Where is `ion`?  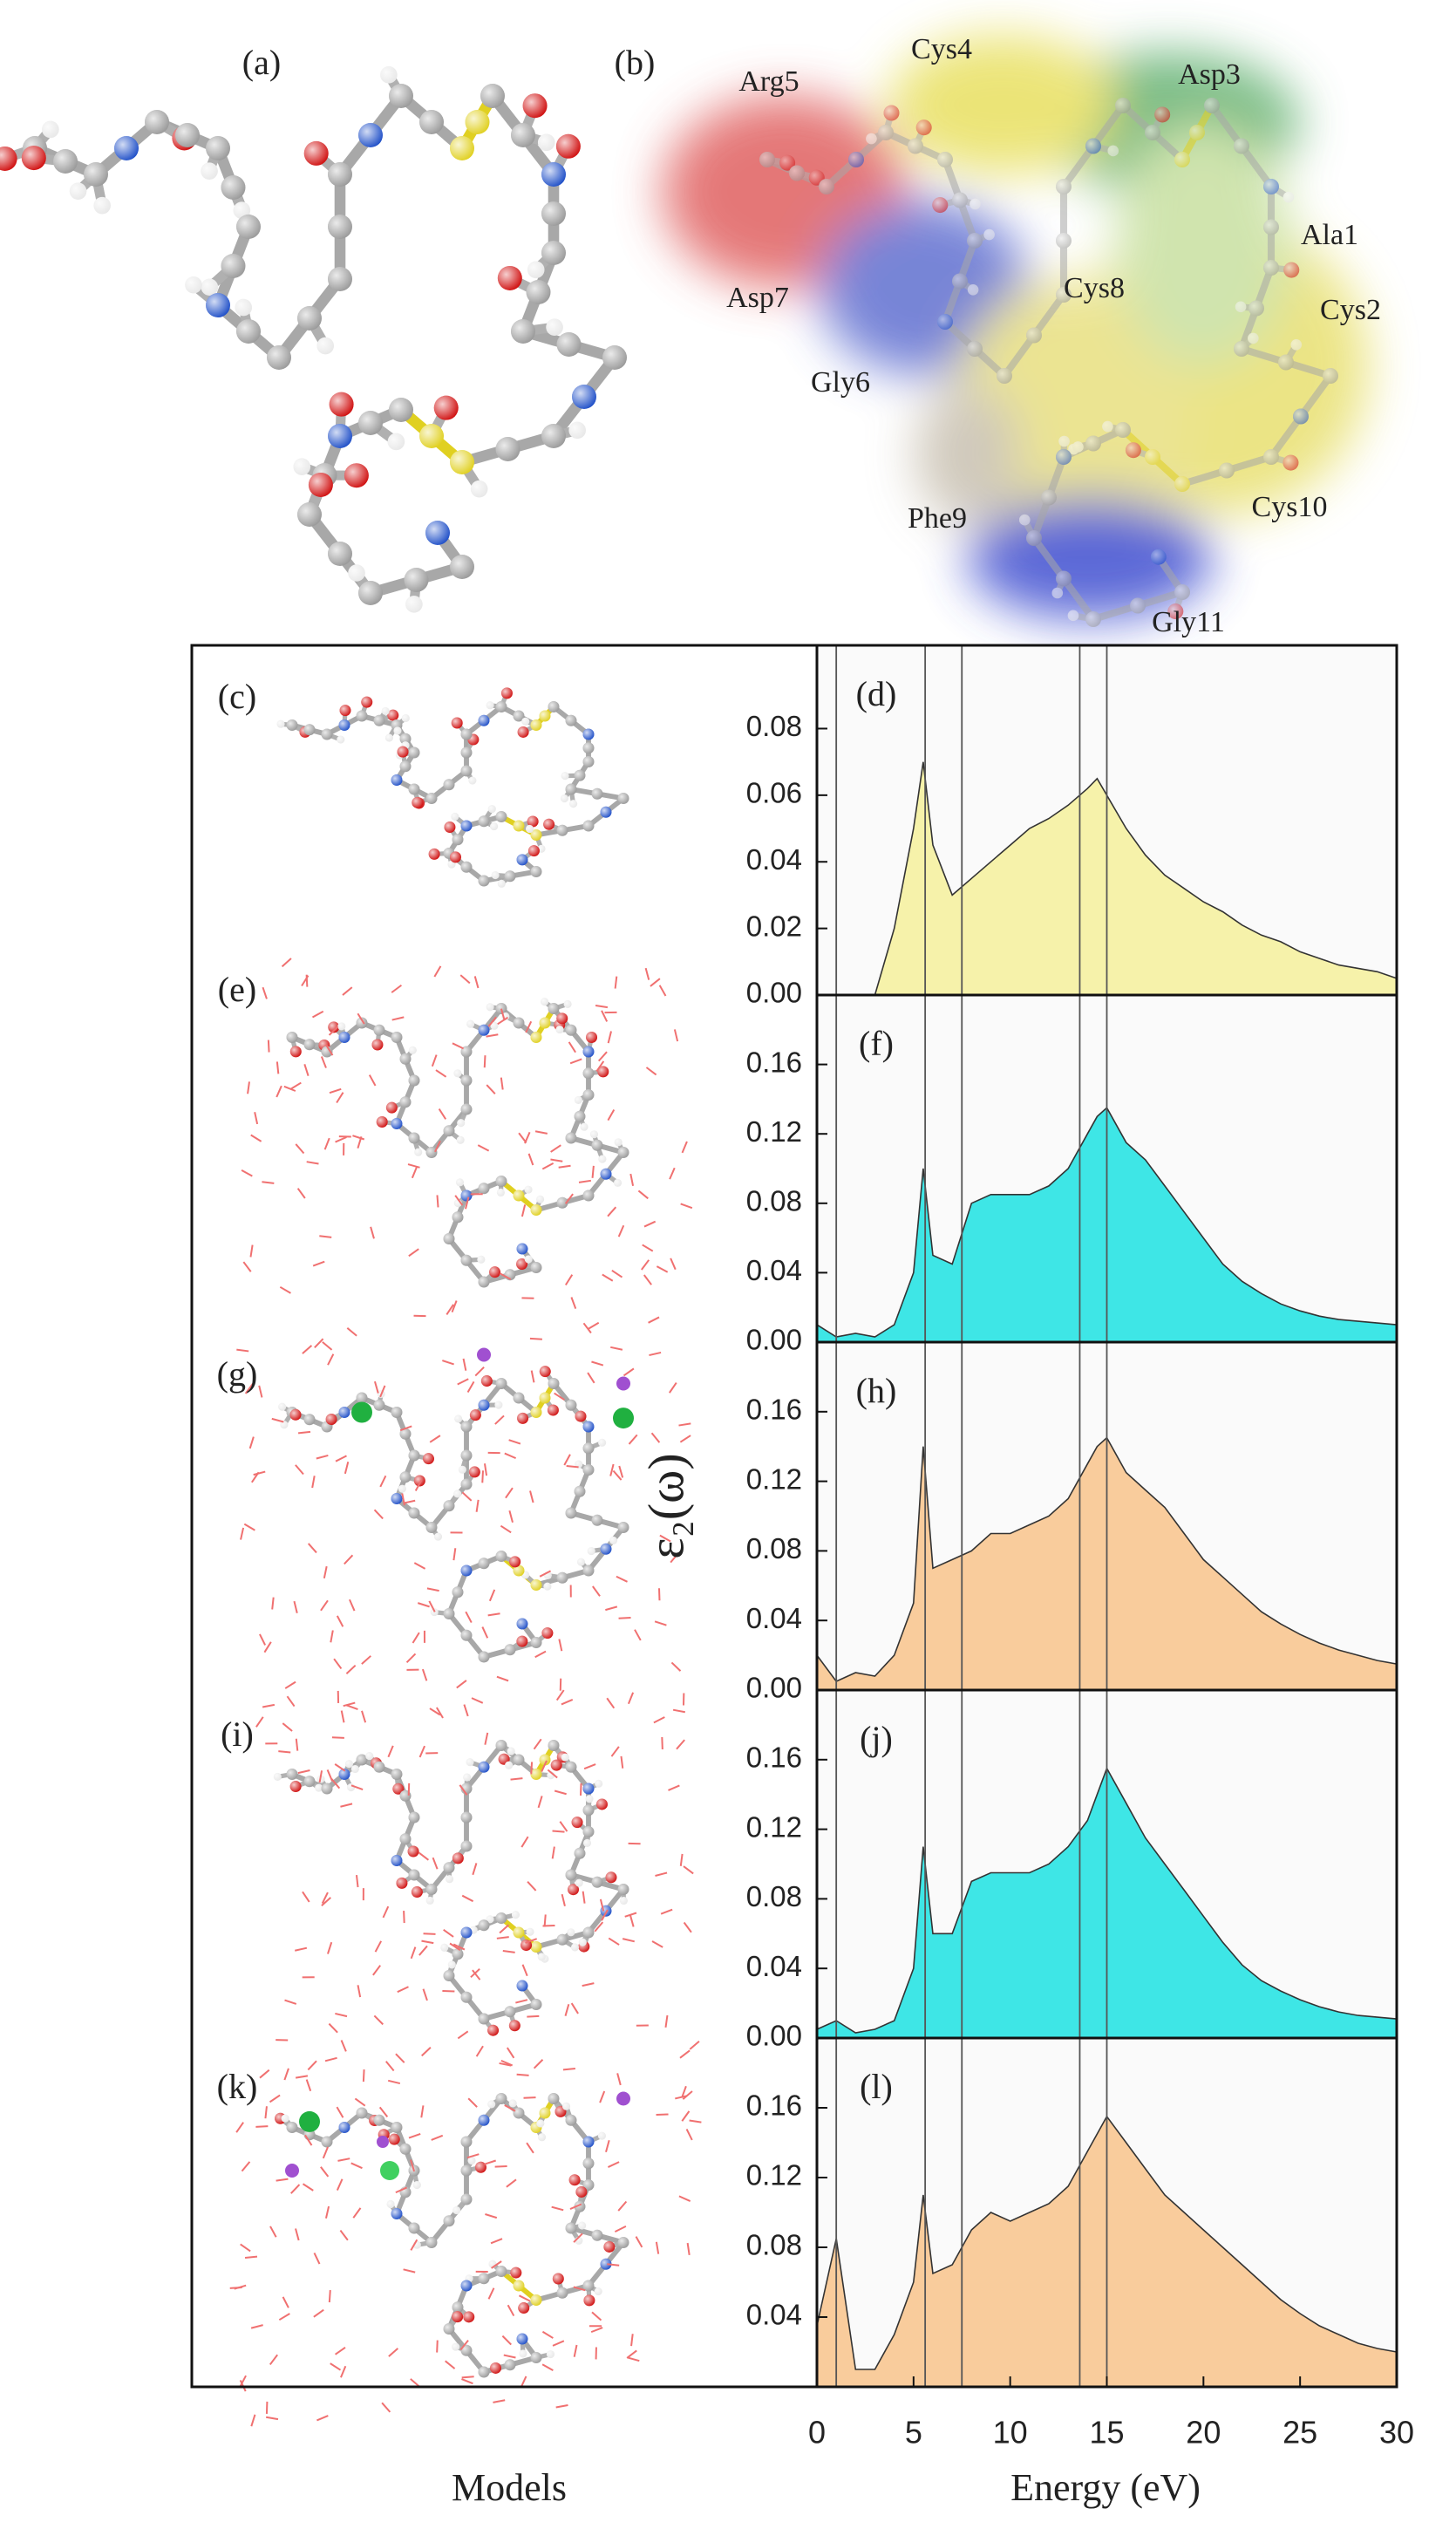
ion is located at coordinates (484, 1354).